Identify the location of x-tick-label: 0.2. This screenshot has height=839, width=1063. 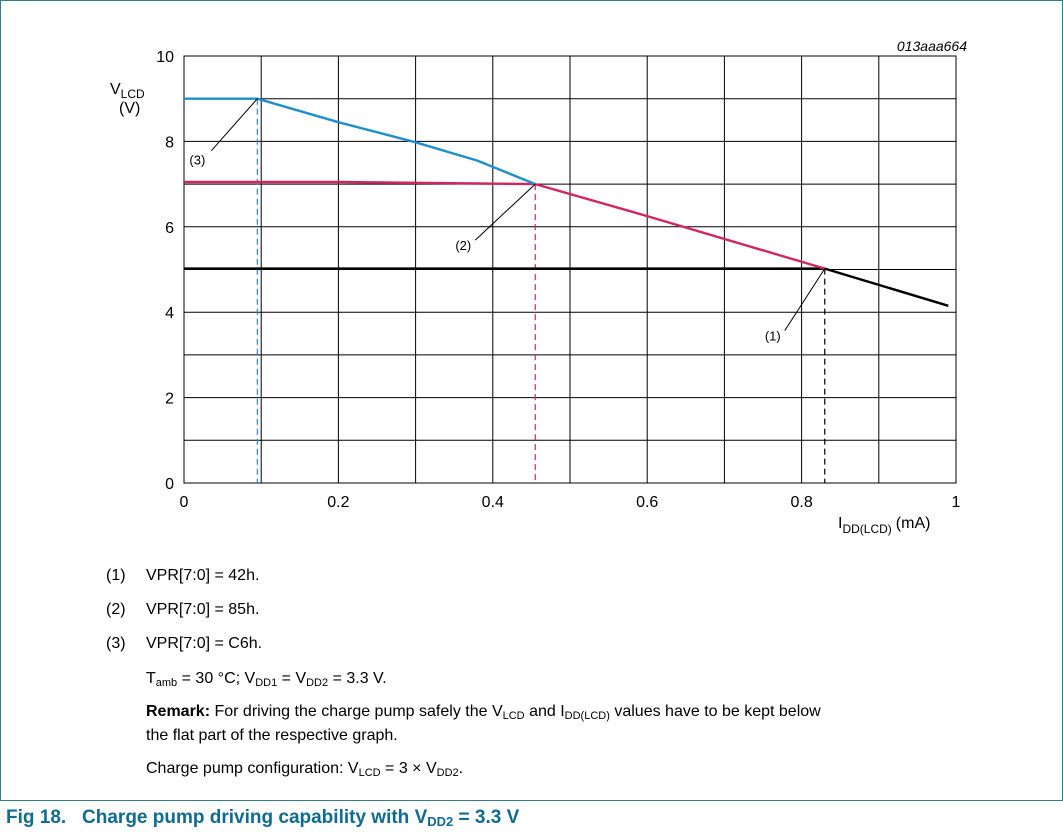
(338, 502).